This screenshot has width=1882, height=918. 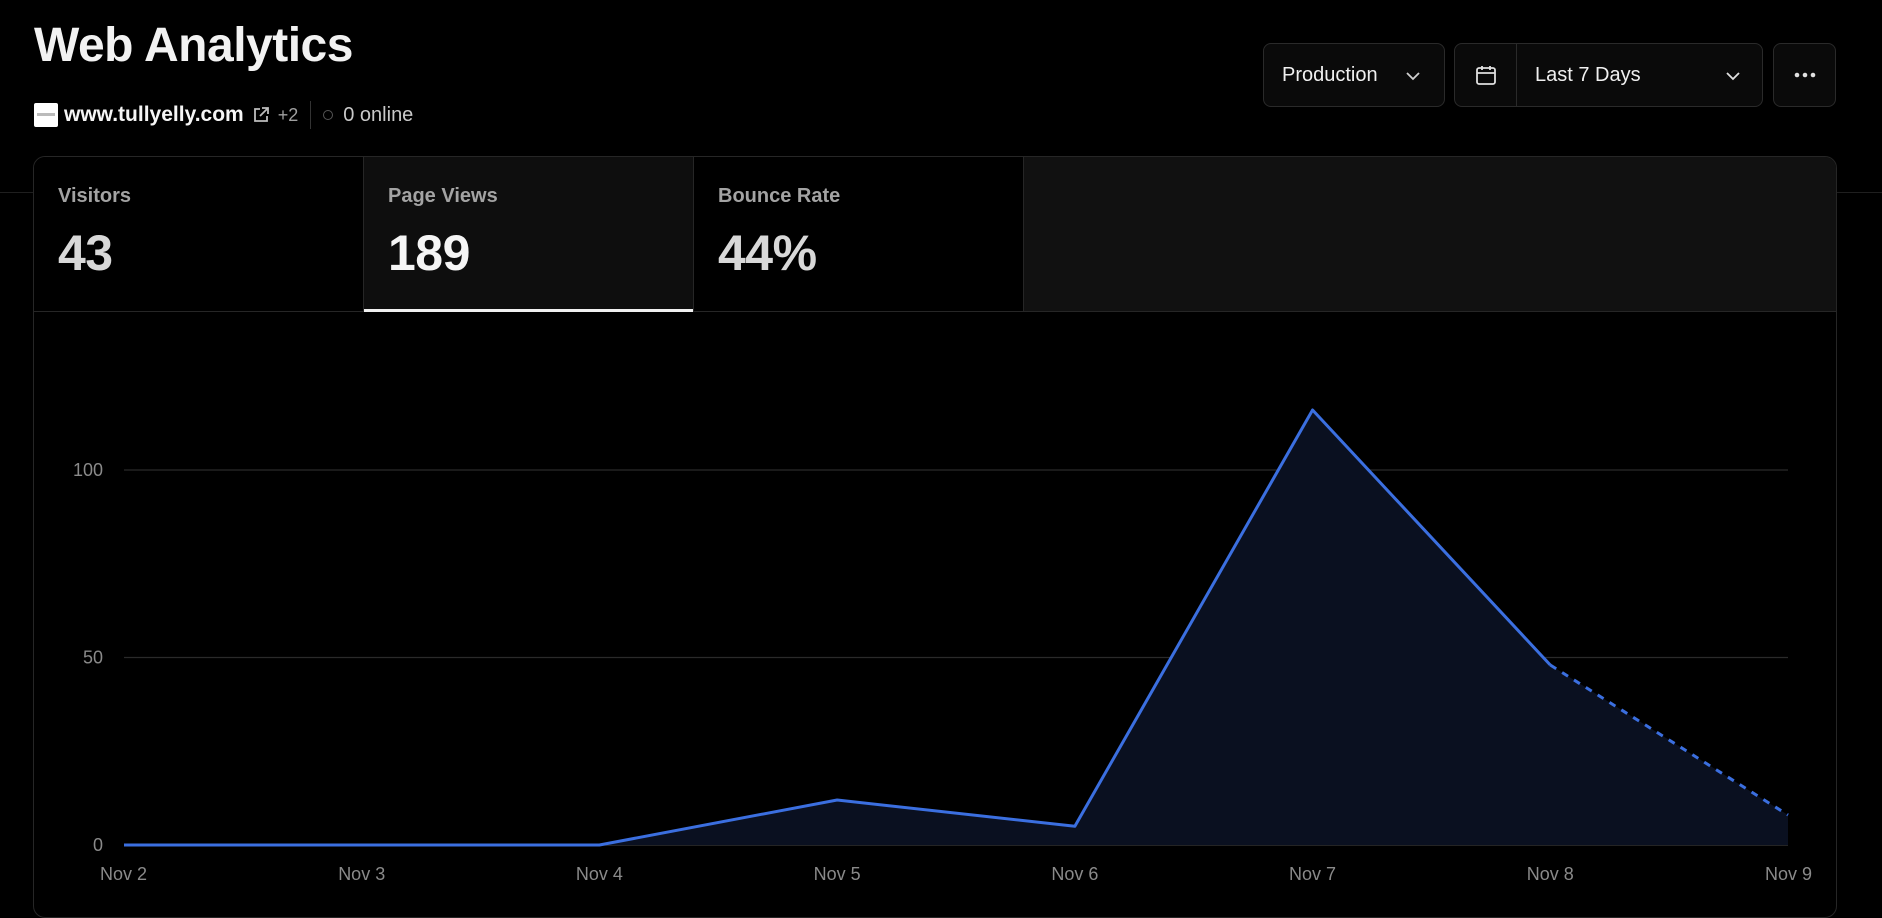 I want to click on online-count: 0 online, so click(x=378, y=114).